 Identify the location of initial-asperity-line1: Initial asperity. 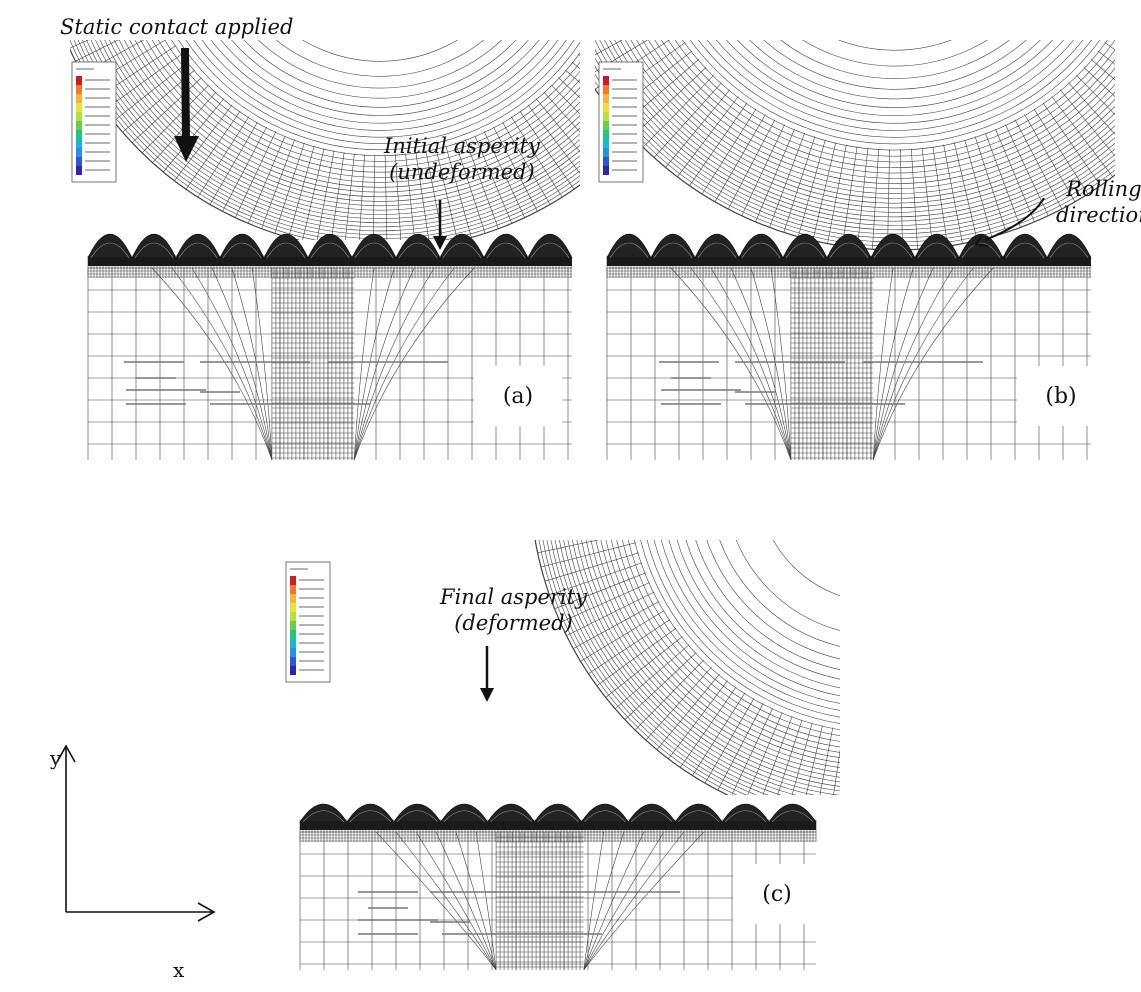
(462, 146).